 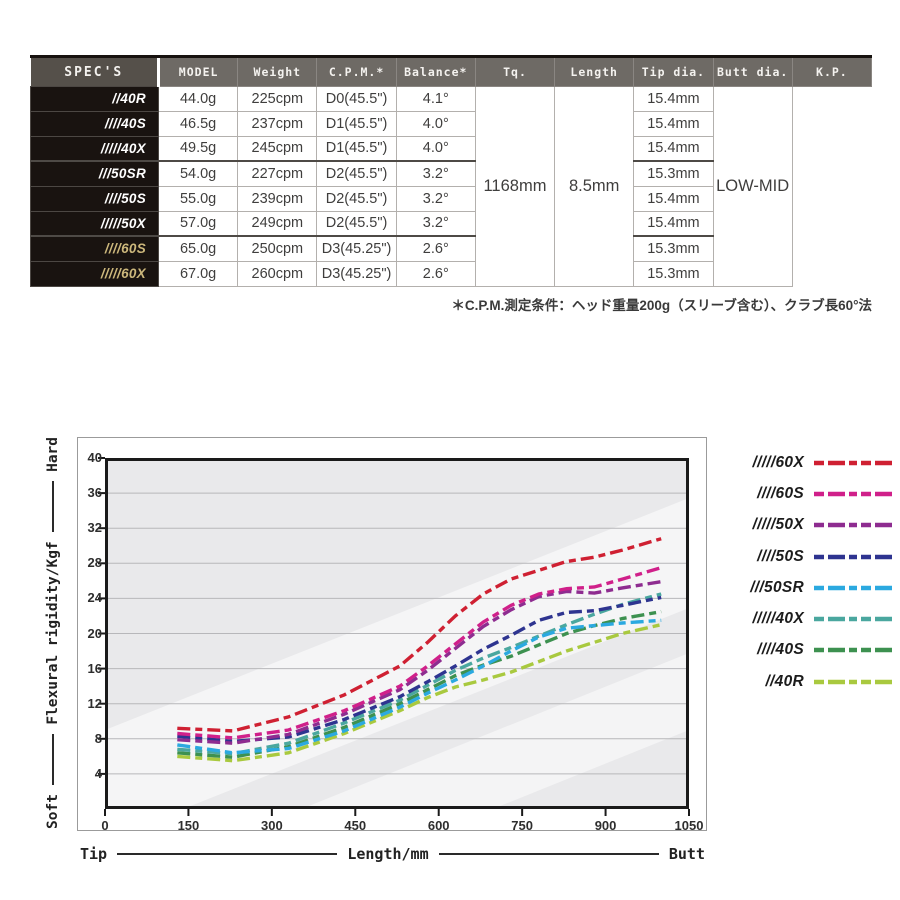 I want to click on x-axis-butt-label: Butt, so click(x=686, y=854).